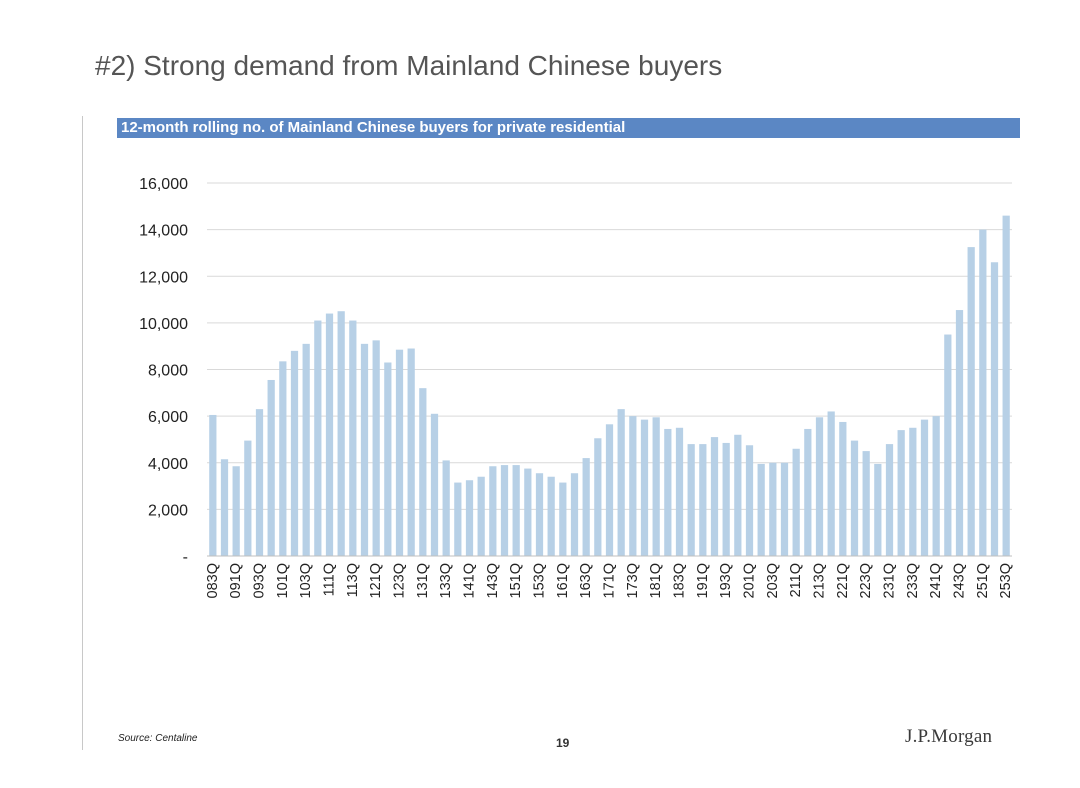  What do you see at coordinates (750, 580) in the screenshot?
I see `x-tick-label: 201Q` at bounding box center [750, 580].